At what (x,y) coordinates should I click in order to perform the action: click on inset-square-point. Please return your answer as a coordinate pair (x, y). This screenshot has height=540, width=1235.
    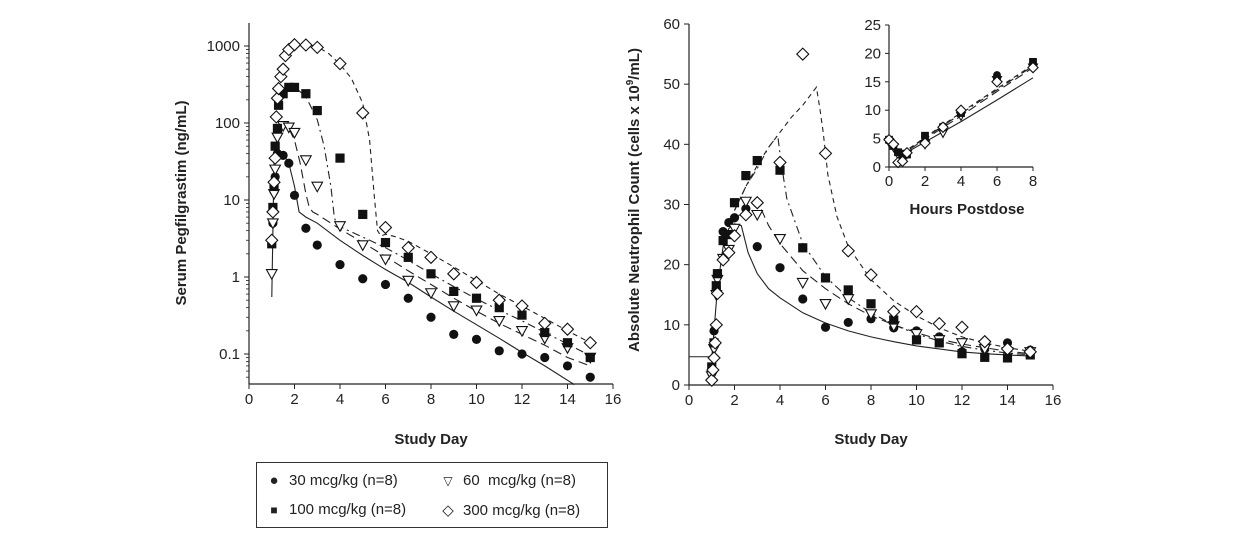
    Looking at the image, I should click on (925, 135).